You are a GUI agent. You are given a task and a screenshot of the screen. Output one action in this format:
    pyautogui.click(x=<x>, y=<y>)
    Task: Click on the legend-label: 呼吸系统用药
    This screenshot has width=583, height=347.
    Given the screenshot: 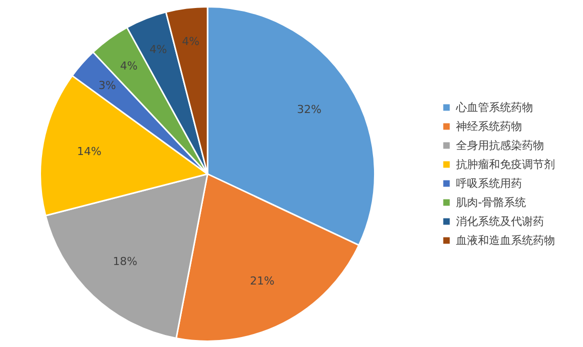 What is the action you would take?
    pyautogui.click(x=489, y=183)
    